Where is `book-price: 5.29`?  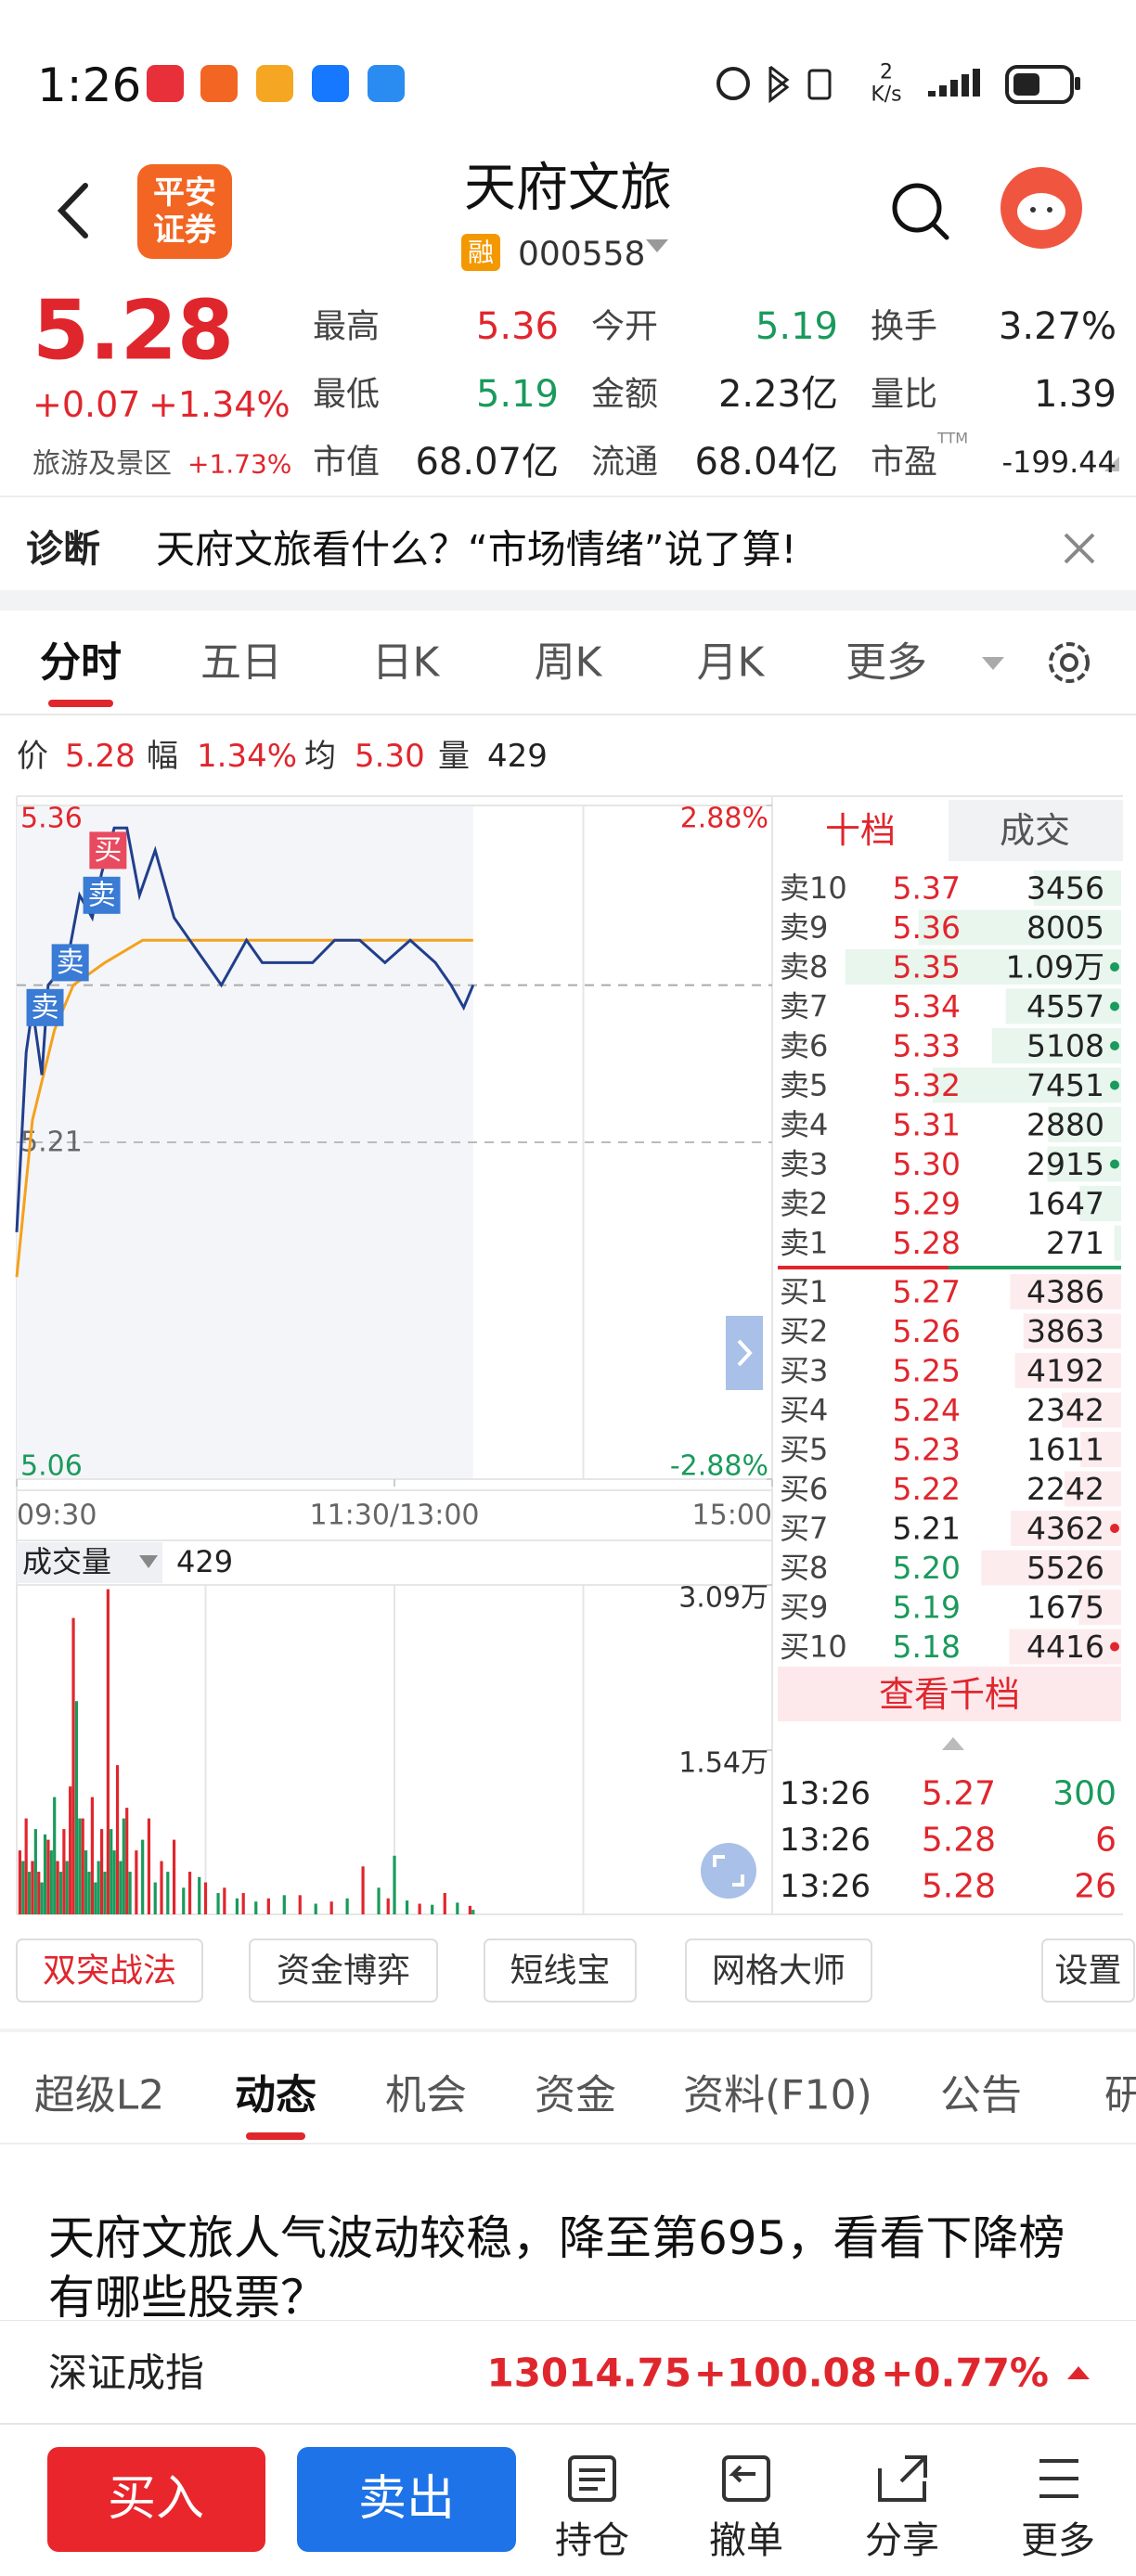
book-price: 5.29 is located at coordinates (927, 1204).